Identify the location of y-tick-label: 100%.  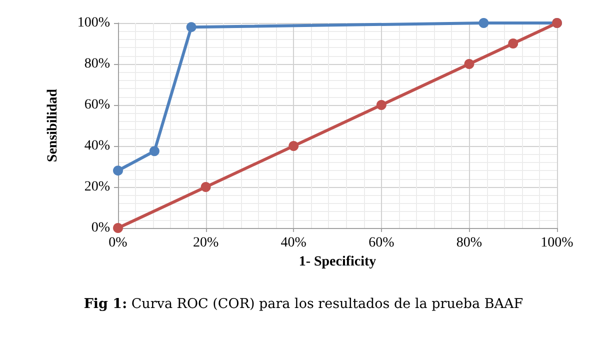
(93, 23).